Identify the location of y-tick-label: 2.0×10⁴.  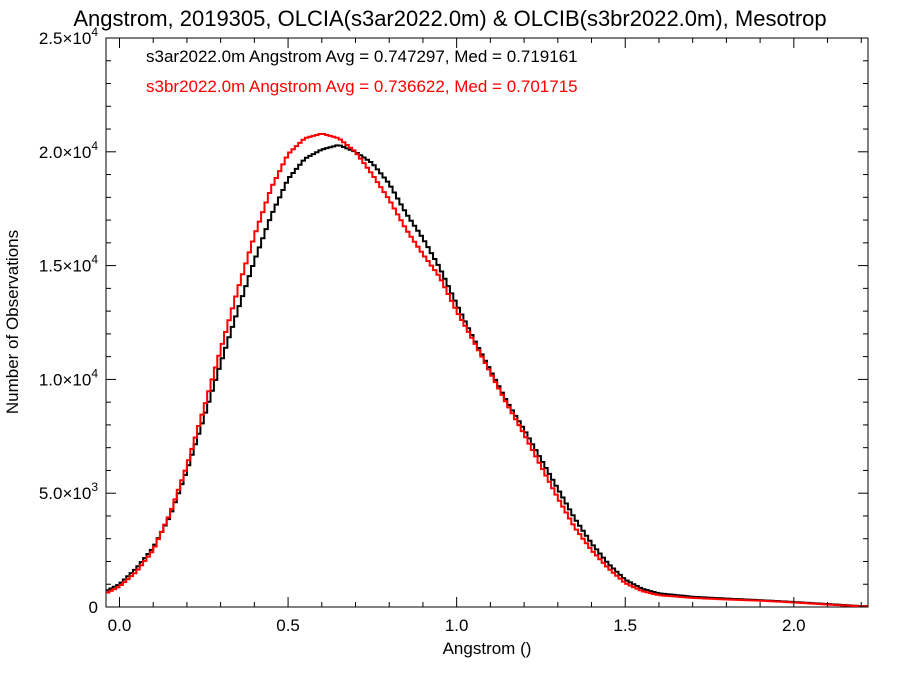
(68, 150).